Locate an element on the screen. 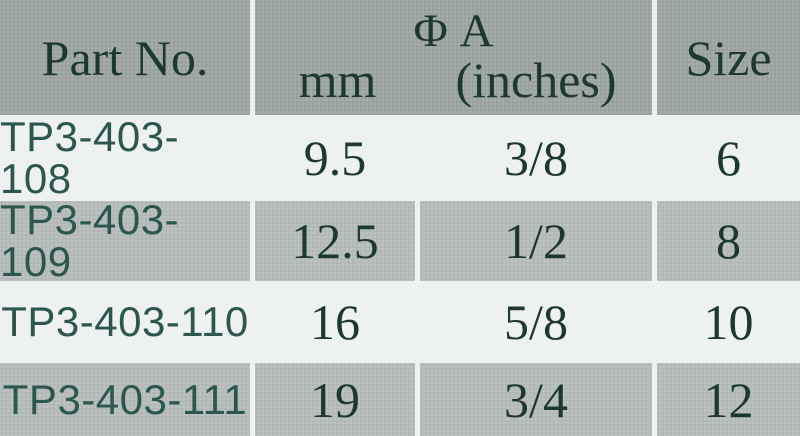 Image resolution: width=800 pixels, height=436 pixels. inches-value: 1/2 is located at coordinates (536, 241).